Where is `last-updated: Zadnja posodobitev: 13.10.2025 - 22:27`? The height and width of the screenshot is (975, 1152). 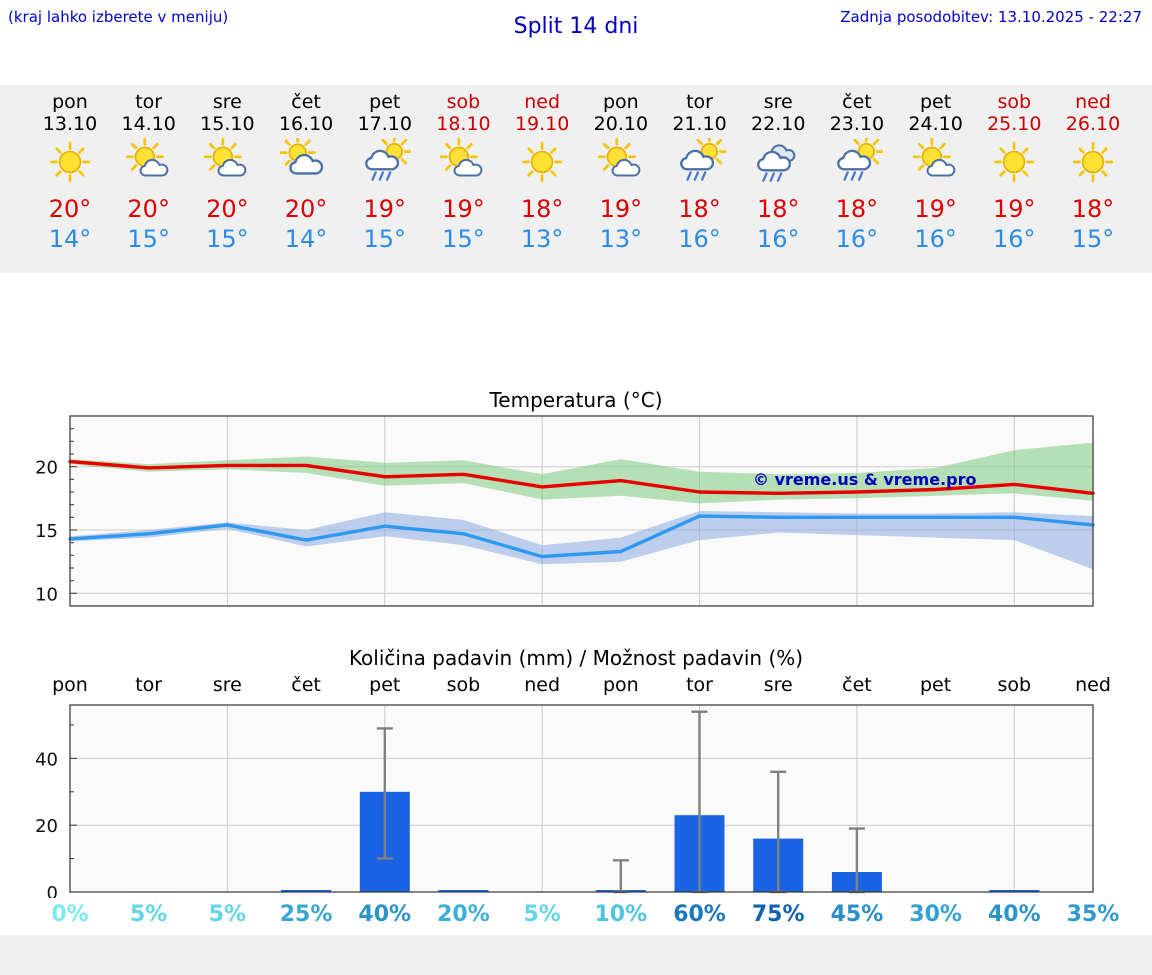 last-updated: Zadnja posodobitev: 13.10.2025 - 22:27 is located at coordinates (991, 17).